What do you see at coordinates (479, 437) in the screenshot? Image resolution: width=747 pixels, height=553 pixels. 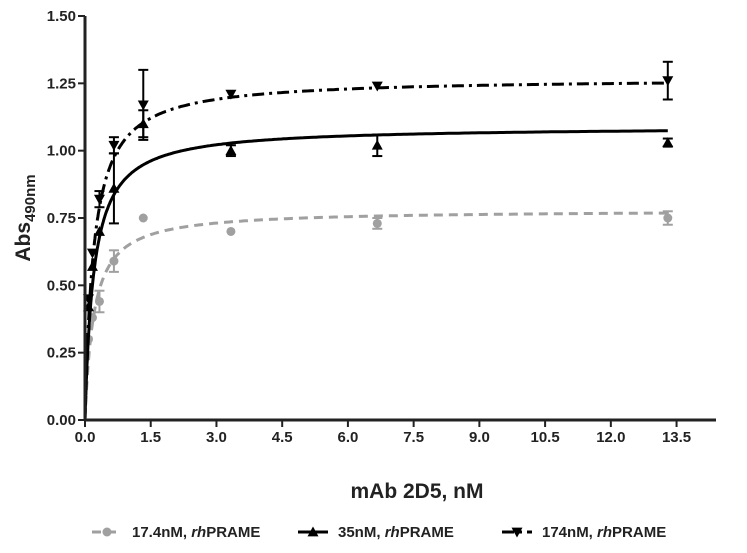 I see `x-tick-label: 9.0` at bounding box center [479, 437].